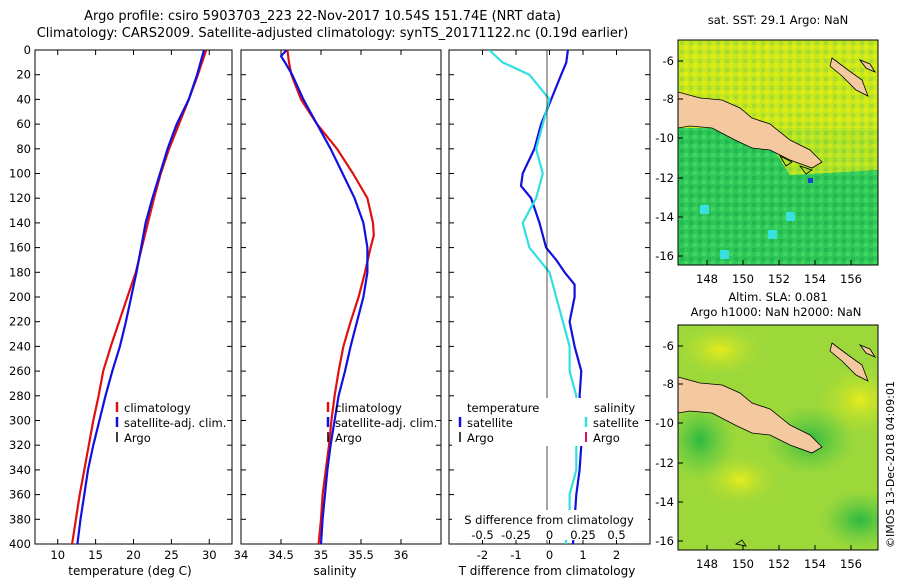 The height and width of the screenshot is (580, 900). What do you see at coordinates (321, 555) in the screenshot?
I see `x-tick-label: 35` at bounding box center [321, 555].